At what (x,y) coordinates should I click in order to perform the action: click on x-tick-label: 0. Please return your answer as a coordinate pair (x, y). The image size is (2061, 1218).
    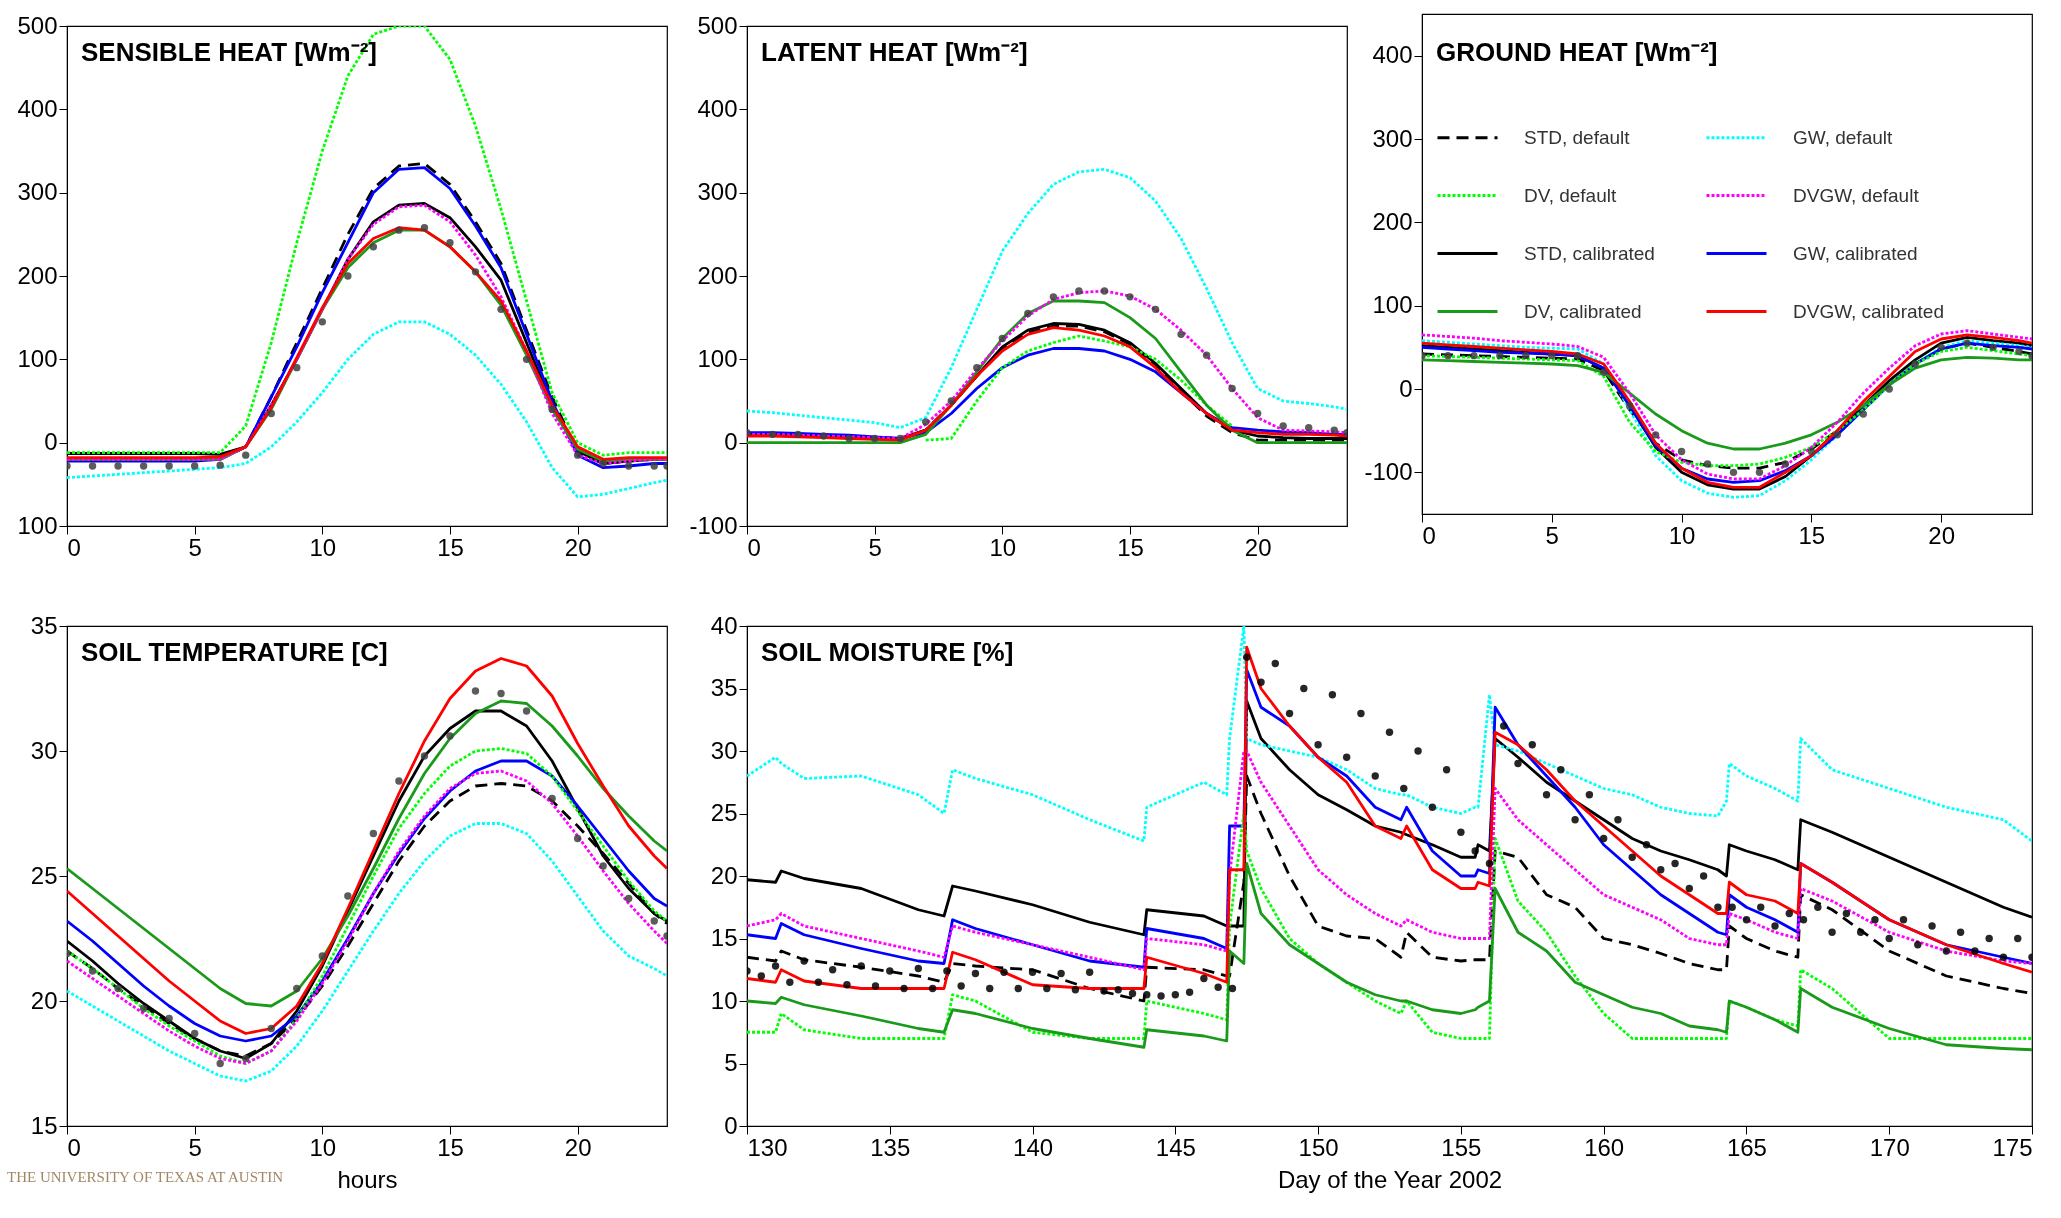
    Looking at the image, I should click on (74, 1147).